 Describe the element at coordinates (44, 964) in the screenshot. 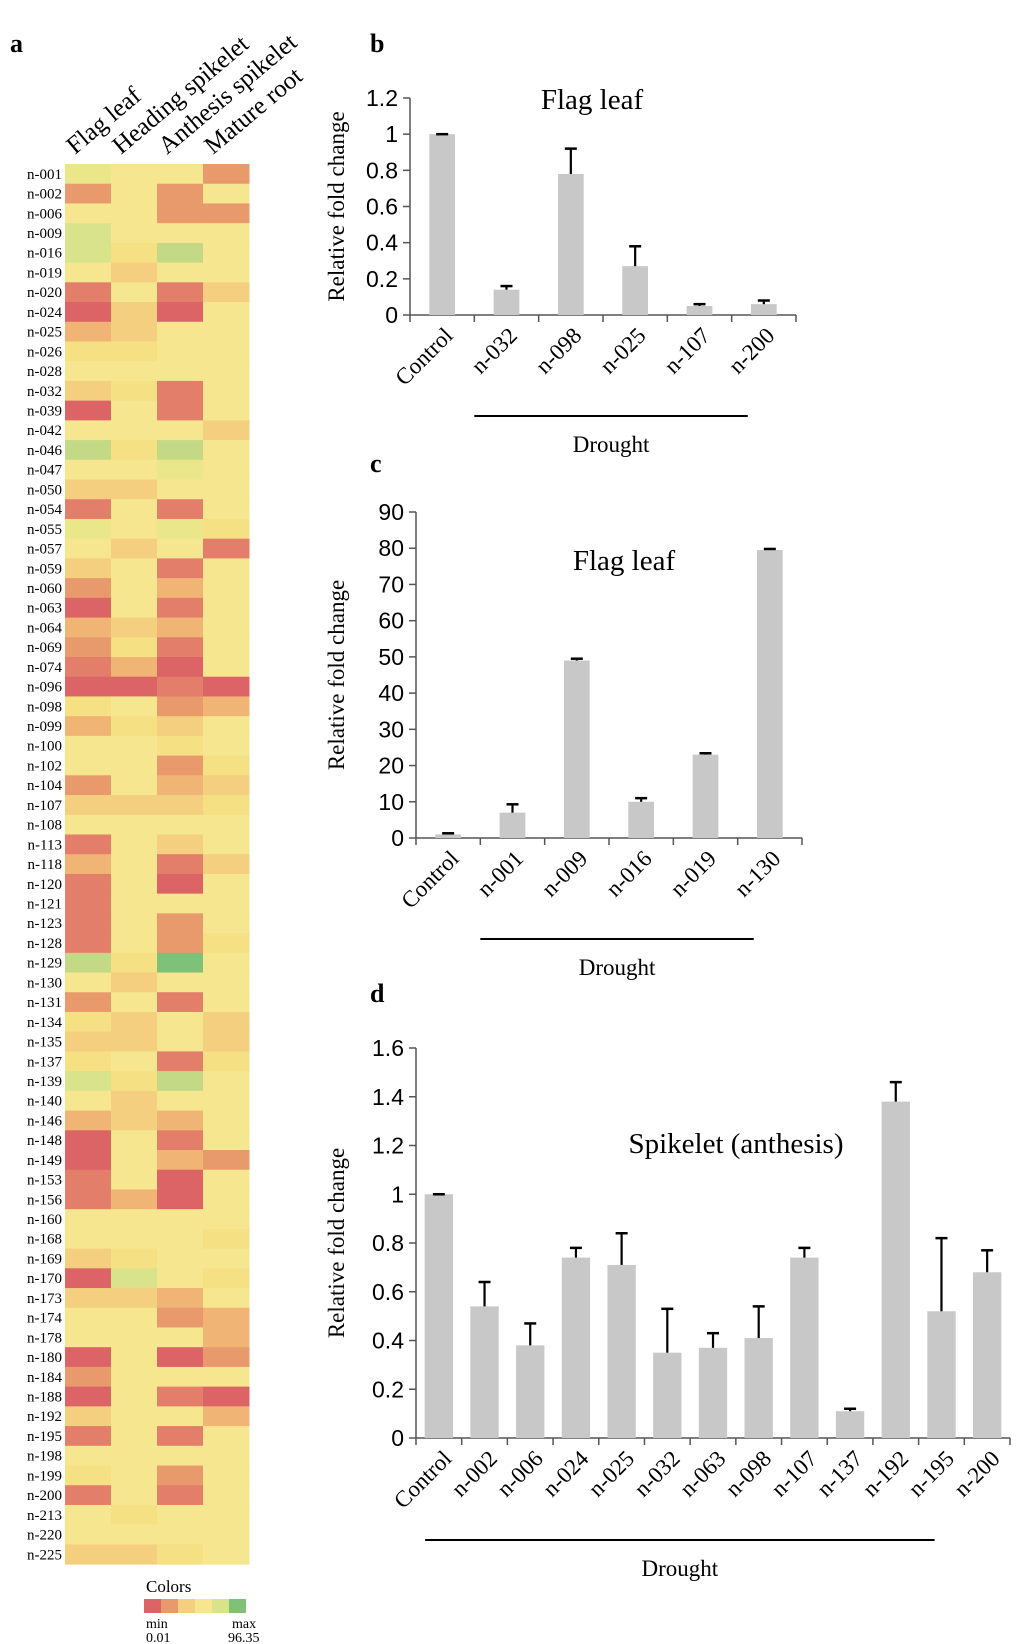

I see `heatmap-row-label: n-129` at that location.